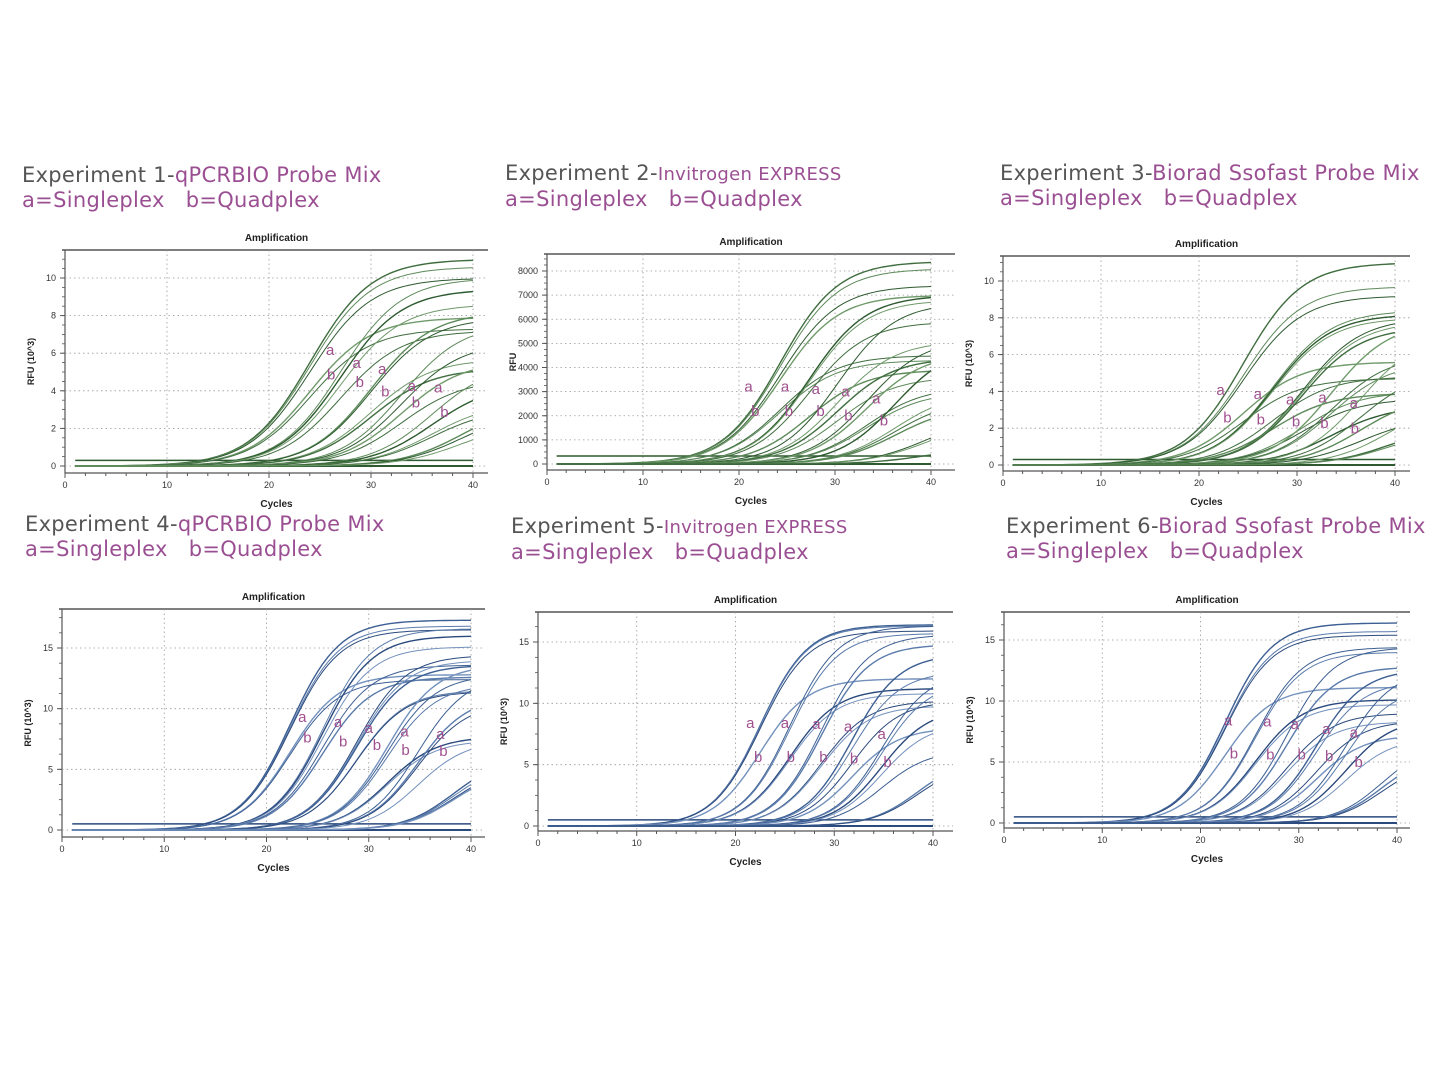 This screenshot has height=1082, width=1440. Describe the element at coordinates (991, 428) in the screenshot. I see `y-tick-label: 2` at that location.